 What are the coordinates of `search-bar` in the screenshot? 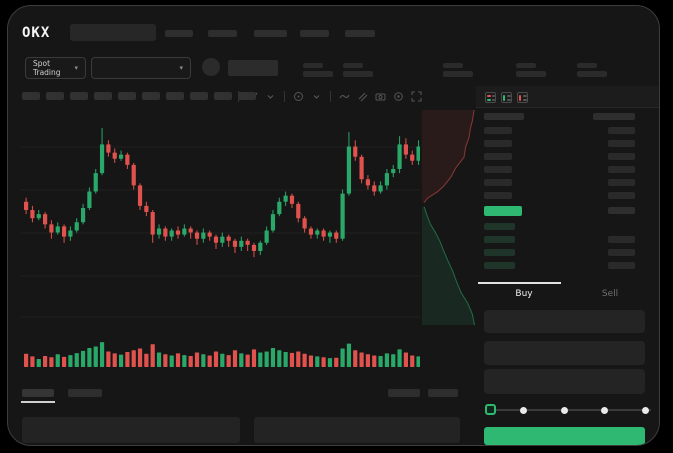 It's located at (113, 32).